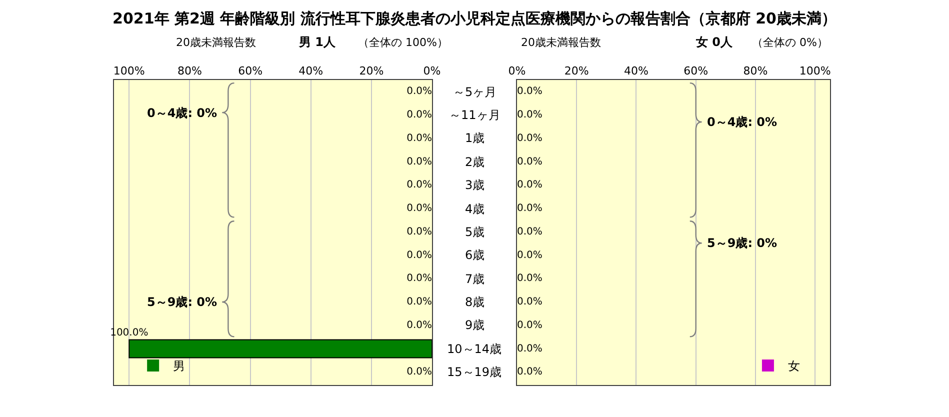 The width and height of the screenshot is (949, 417). What do you see at coordinates (179, 366) in the screenshot?
I see `legend-label: 男` at bounding box center [179, 366].